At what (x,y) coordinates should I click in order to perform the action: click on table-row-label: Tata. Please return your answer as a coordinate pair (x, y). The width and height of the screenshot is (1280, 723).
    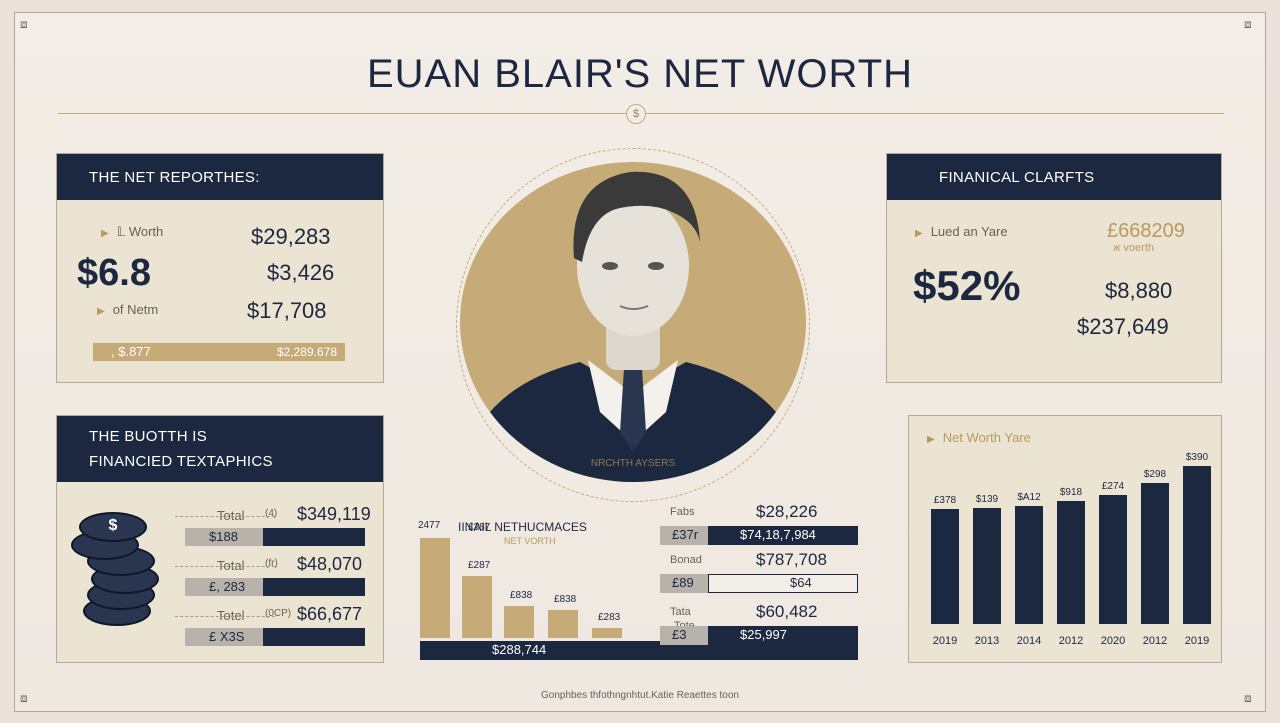
    Looking at the image, I should click on (680, 612).